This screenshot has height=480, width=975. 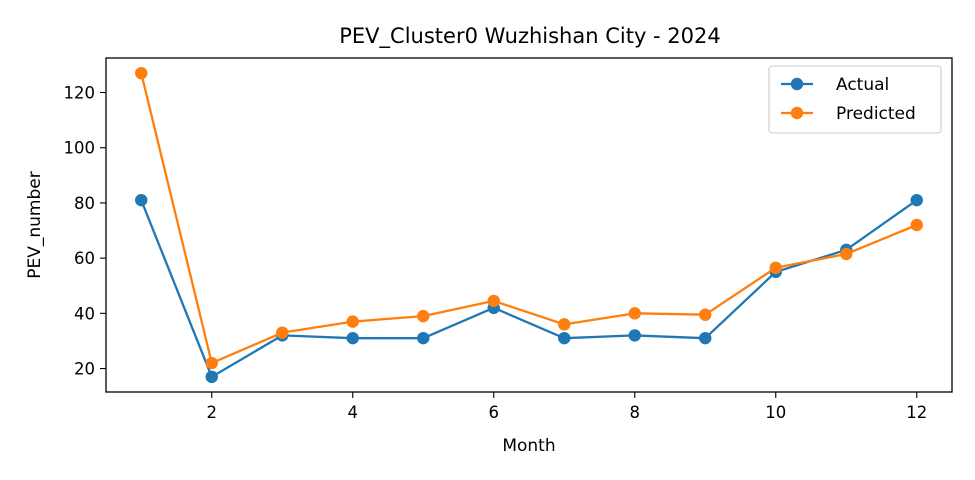 What do you see at coordinates (494, 412) in the screenshot?
I see `x-tick-label: 6` at bounding box center [494, 412].